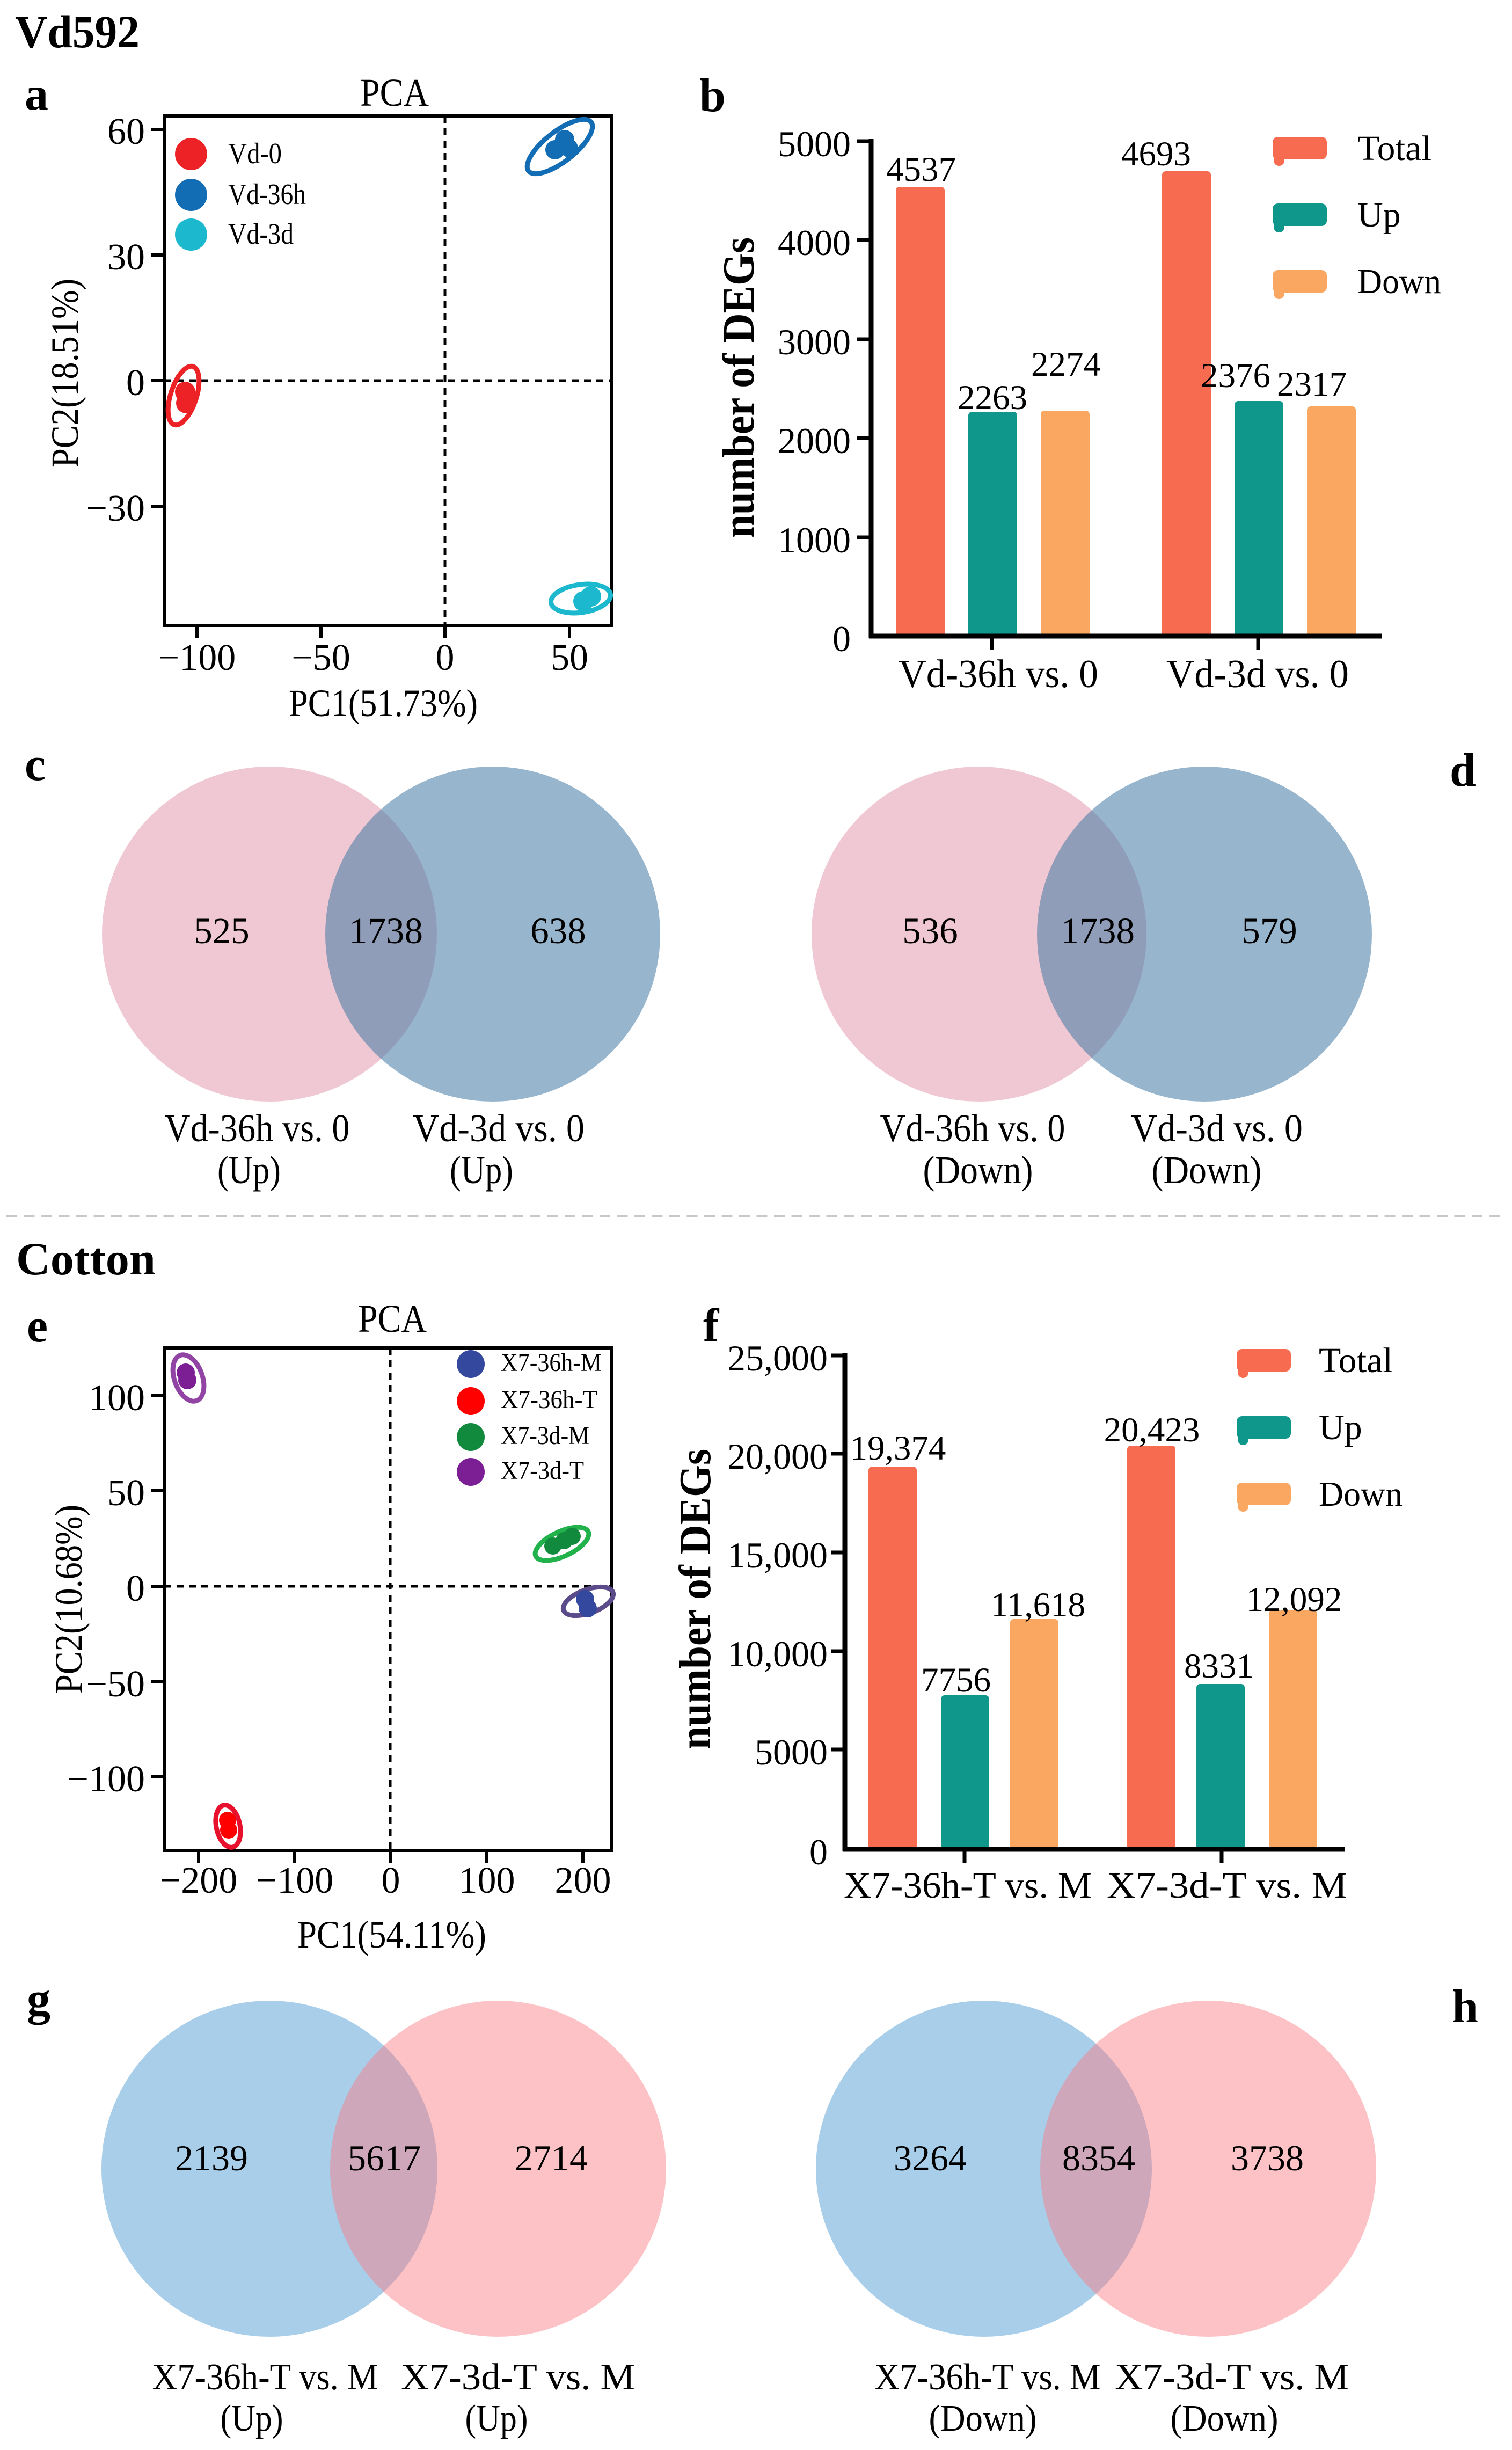 This screenshot has width=1512, height=2450. Describe the element at coordinates (126, 131) in the screenshot. I see `svg-text: 60` at that location.